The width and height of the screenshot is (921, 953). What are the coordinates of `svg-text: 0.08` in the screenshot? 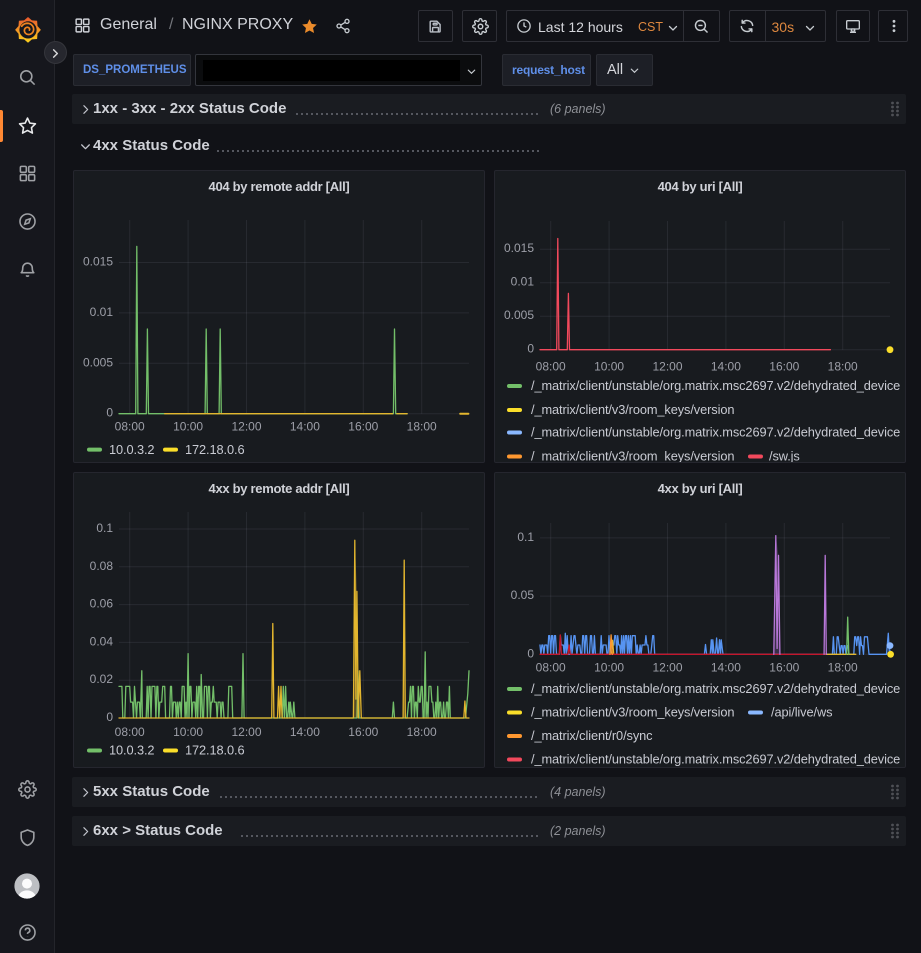 It's located at (102, 566).